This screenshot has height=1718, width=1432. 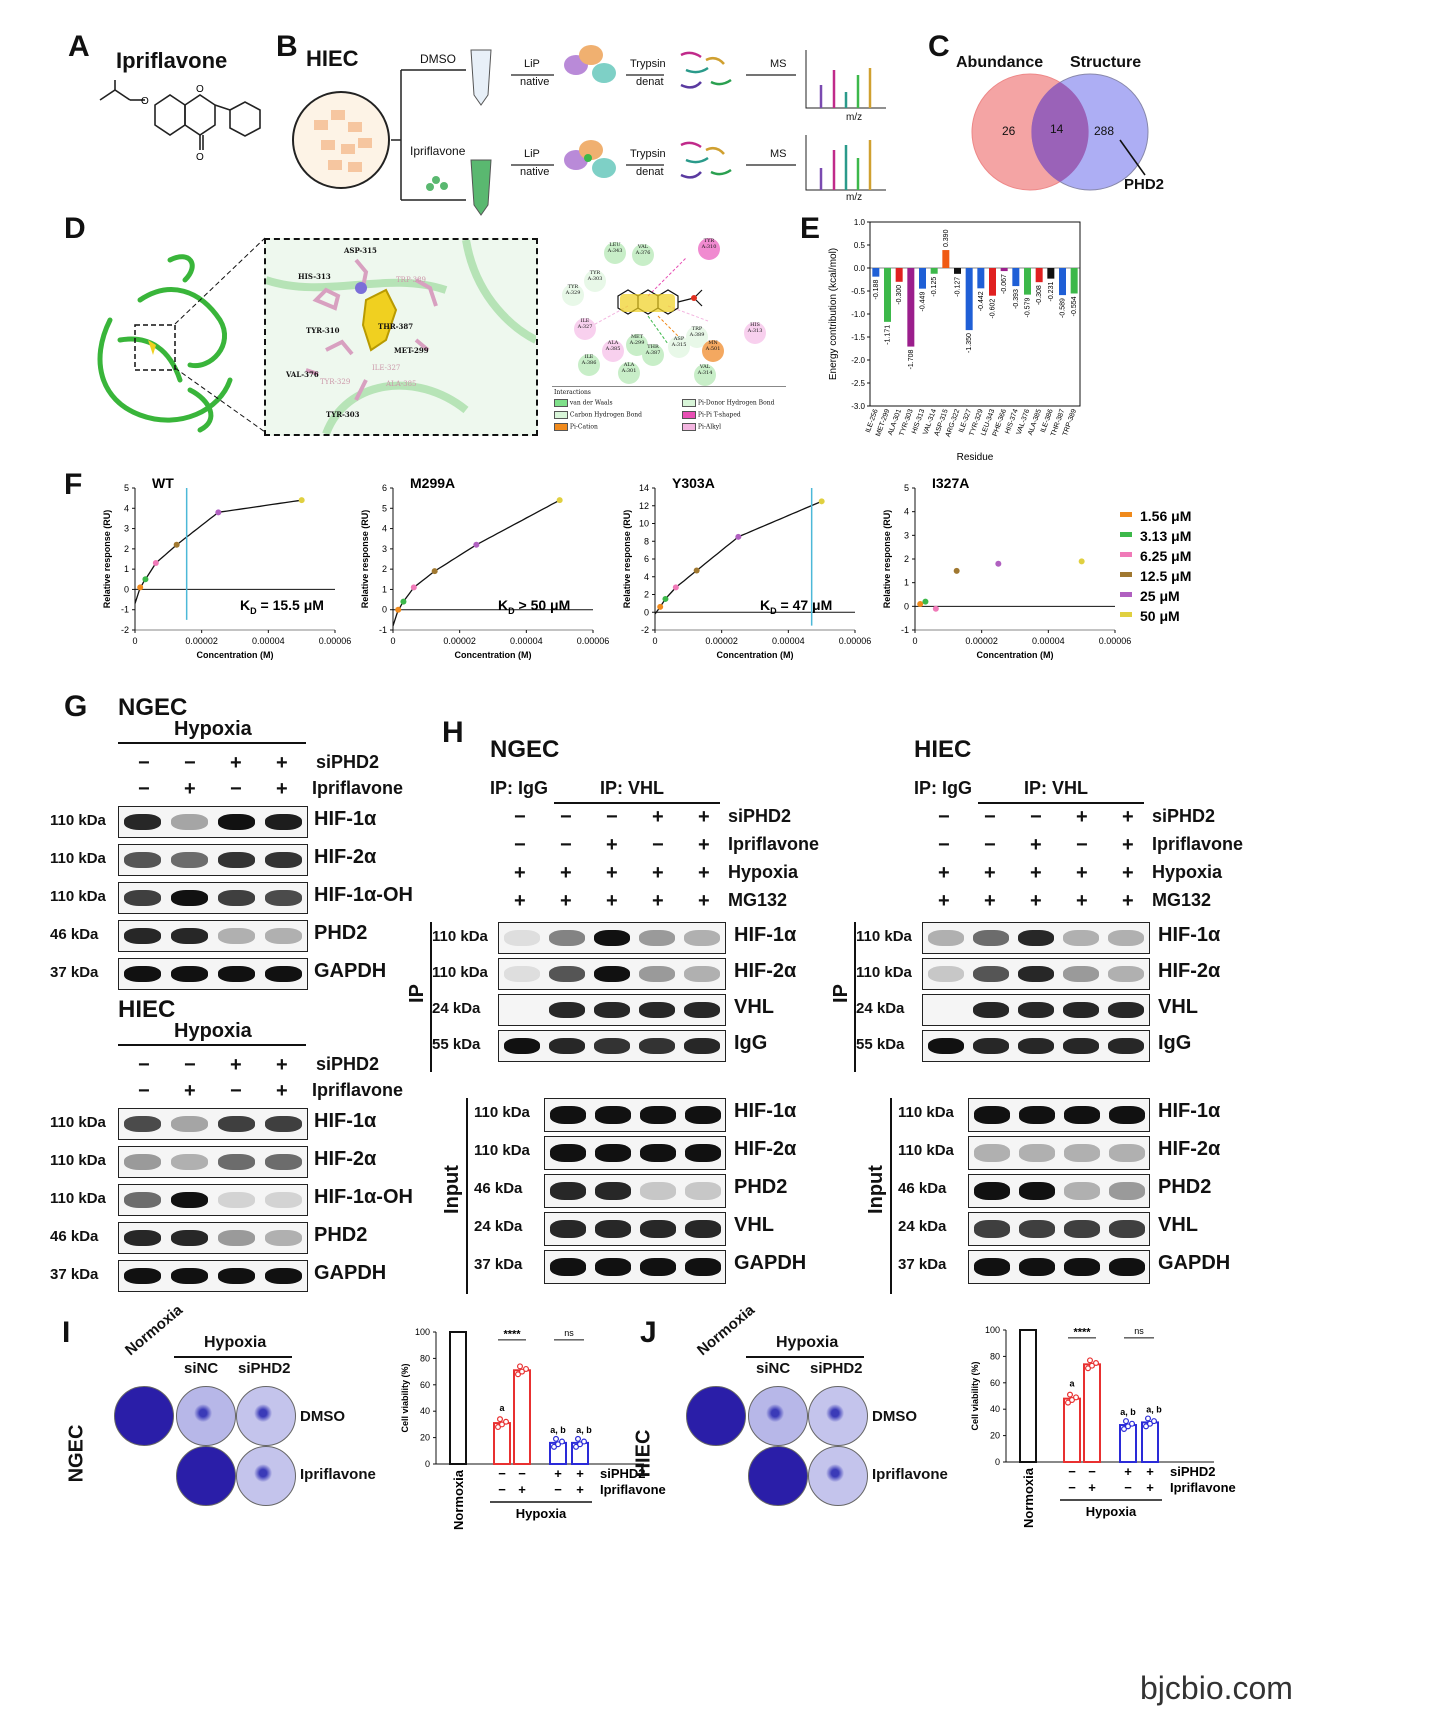 What do you see at coordinates (858, 406) in the screenshot?
I see `e-ytick-label: -3.0` at bounding box center [858, 406].